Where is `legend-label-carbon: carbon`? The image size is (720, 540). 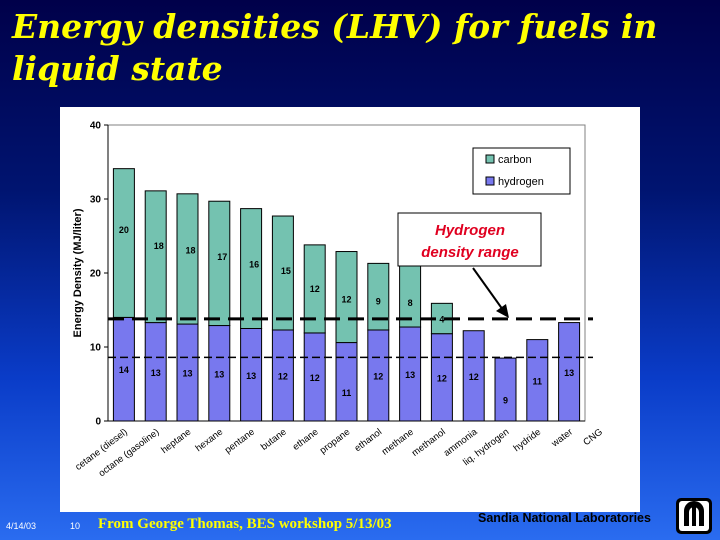 legend-label-carbon: carbon is located at coordinates (515, 160).